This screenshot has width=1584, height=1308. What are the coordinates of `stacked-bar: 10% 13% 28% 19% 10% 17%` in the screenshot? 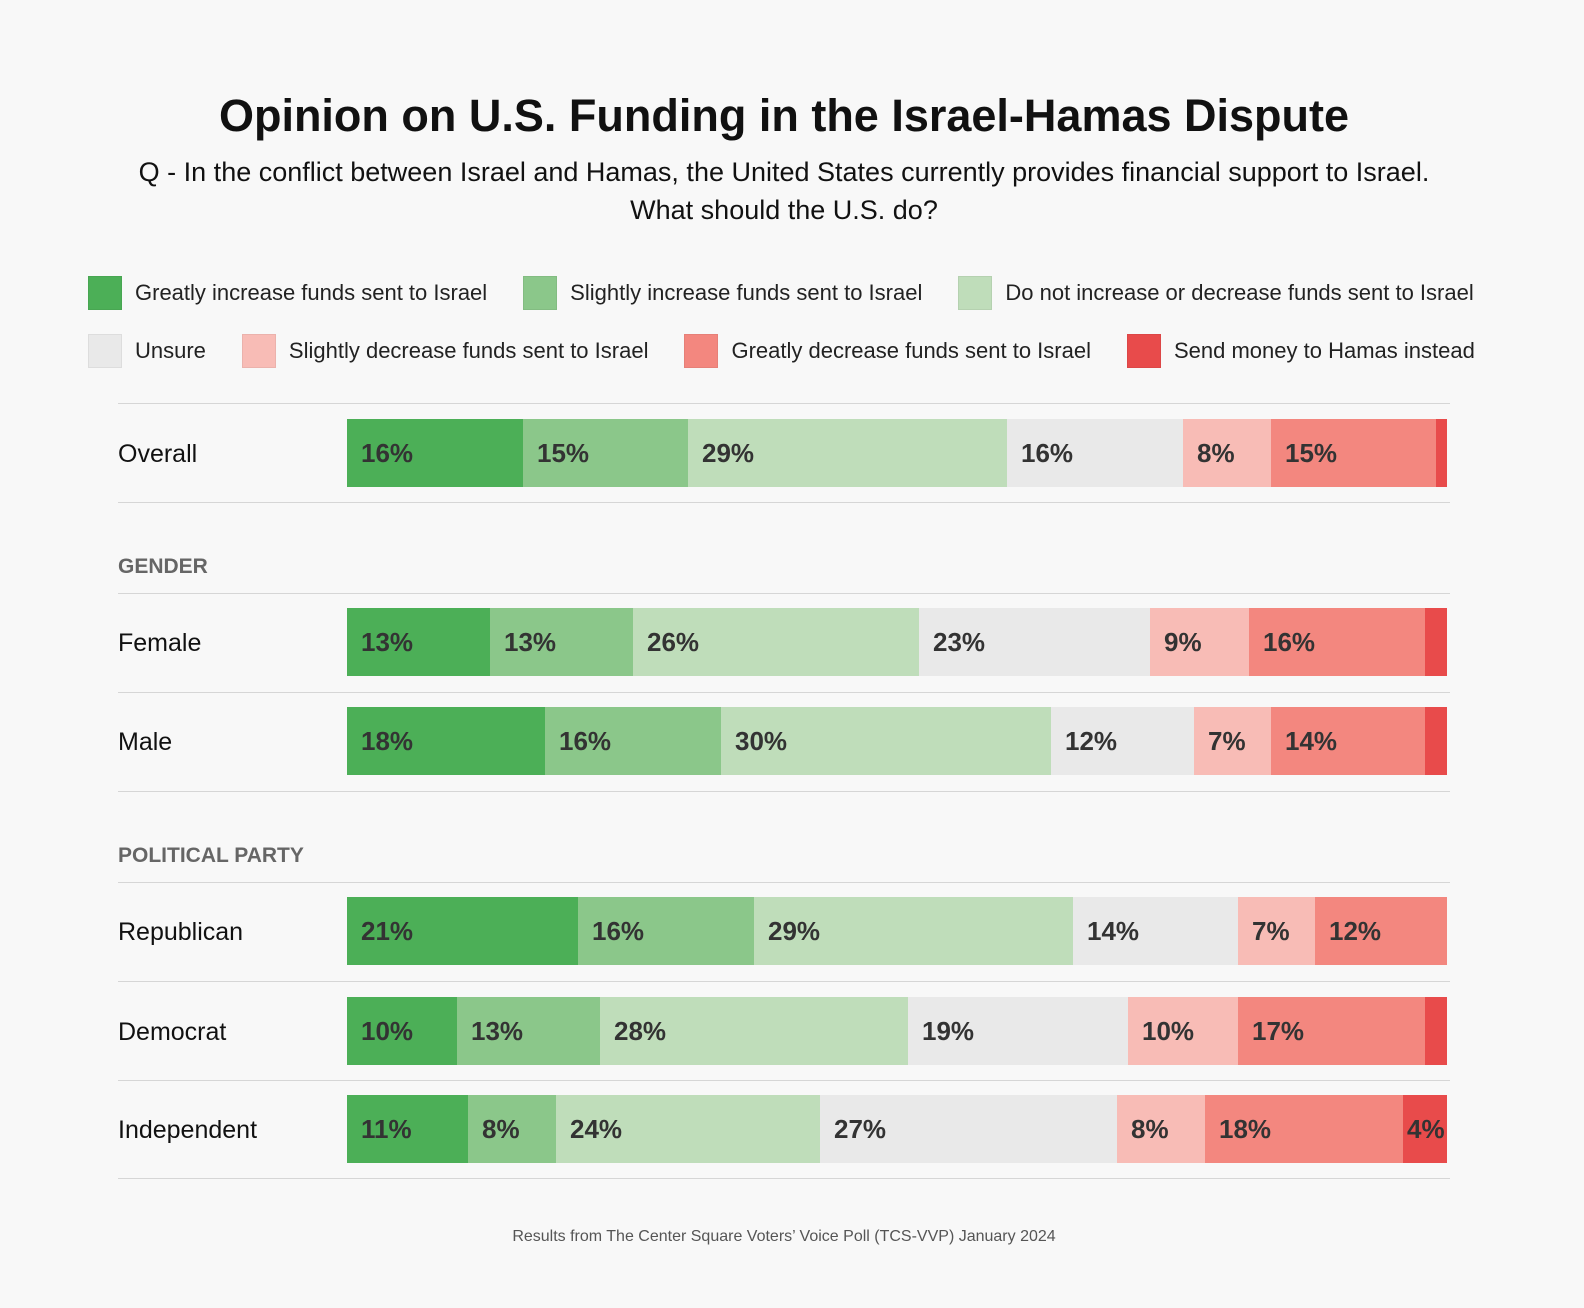 It's located at (897, 1031).